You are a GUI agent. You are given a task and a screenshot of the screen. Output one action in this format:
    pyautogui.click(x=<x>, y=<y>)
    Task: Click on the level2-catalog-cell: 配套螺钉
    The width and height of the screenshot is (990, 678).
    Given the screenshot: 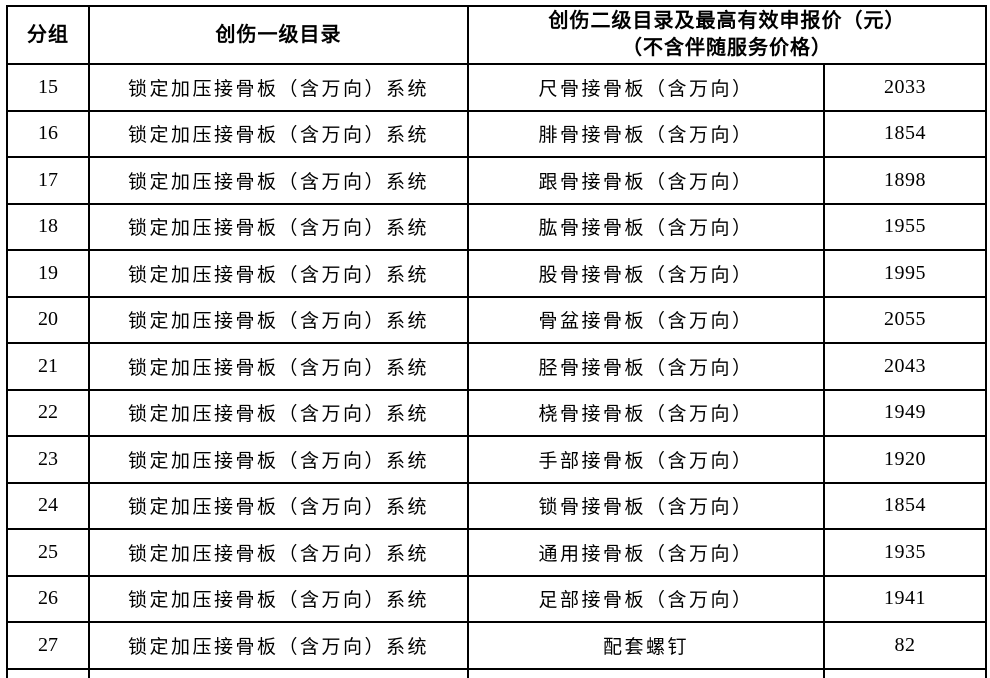 What is the action you would take?
    pyautogui.click(x=646, y=645)
    